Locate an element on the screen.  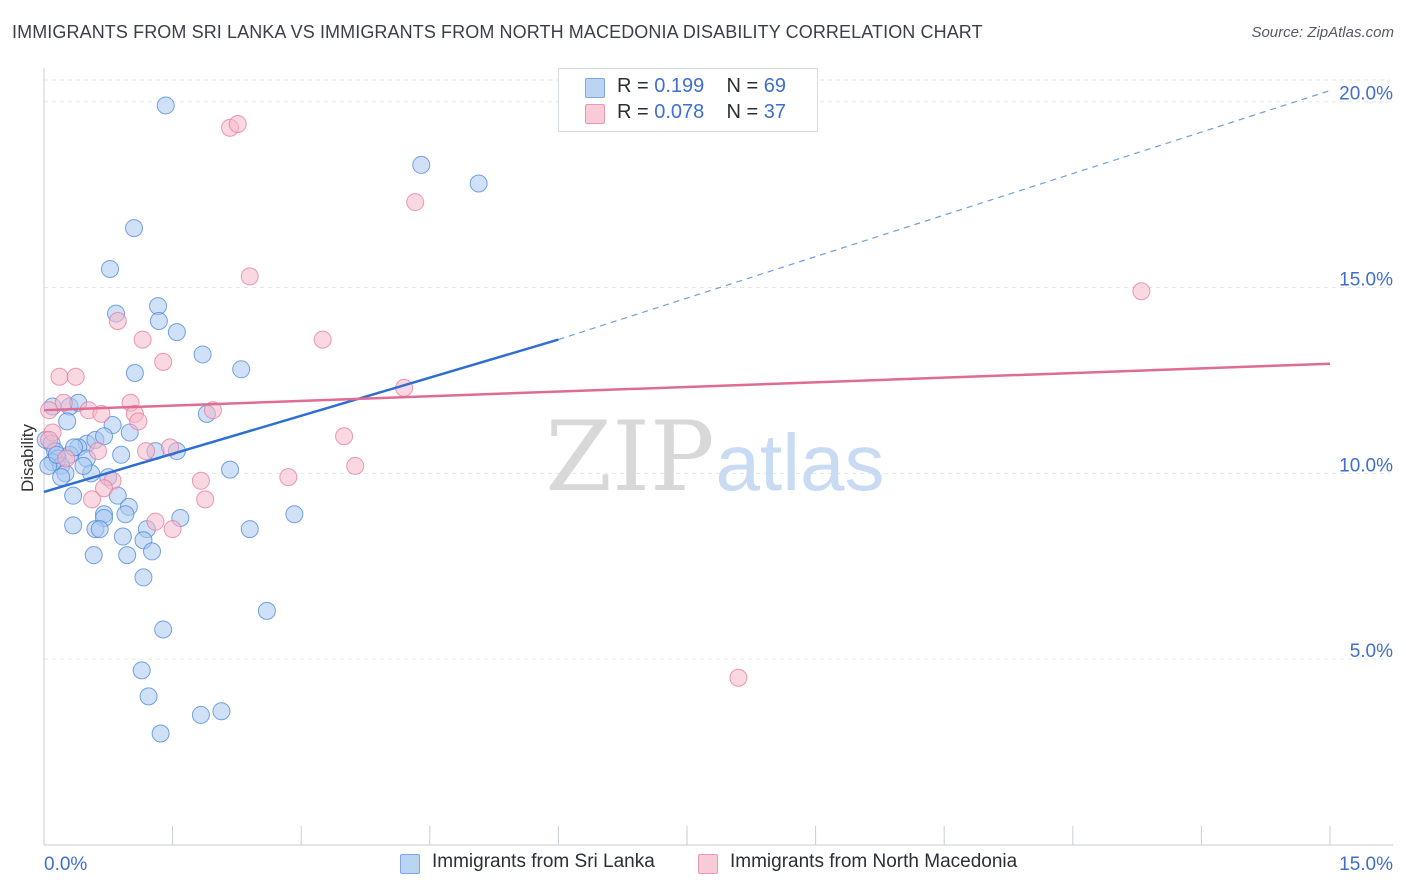
bottom-legend-swatch-sri-lanka is located at coordinates (410, 864).